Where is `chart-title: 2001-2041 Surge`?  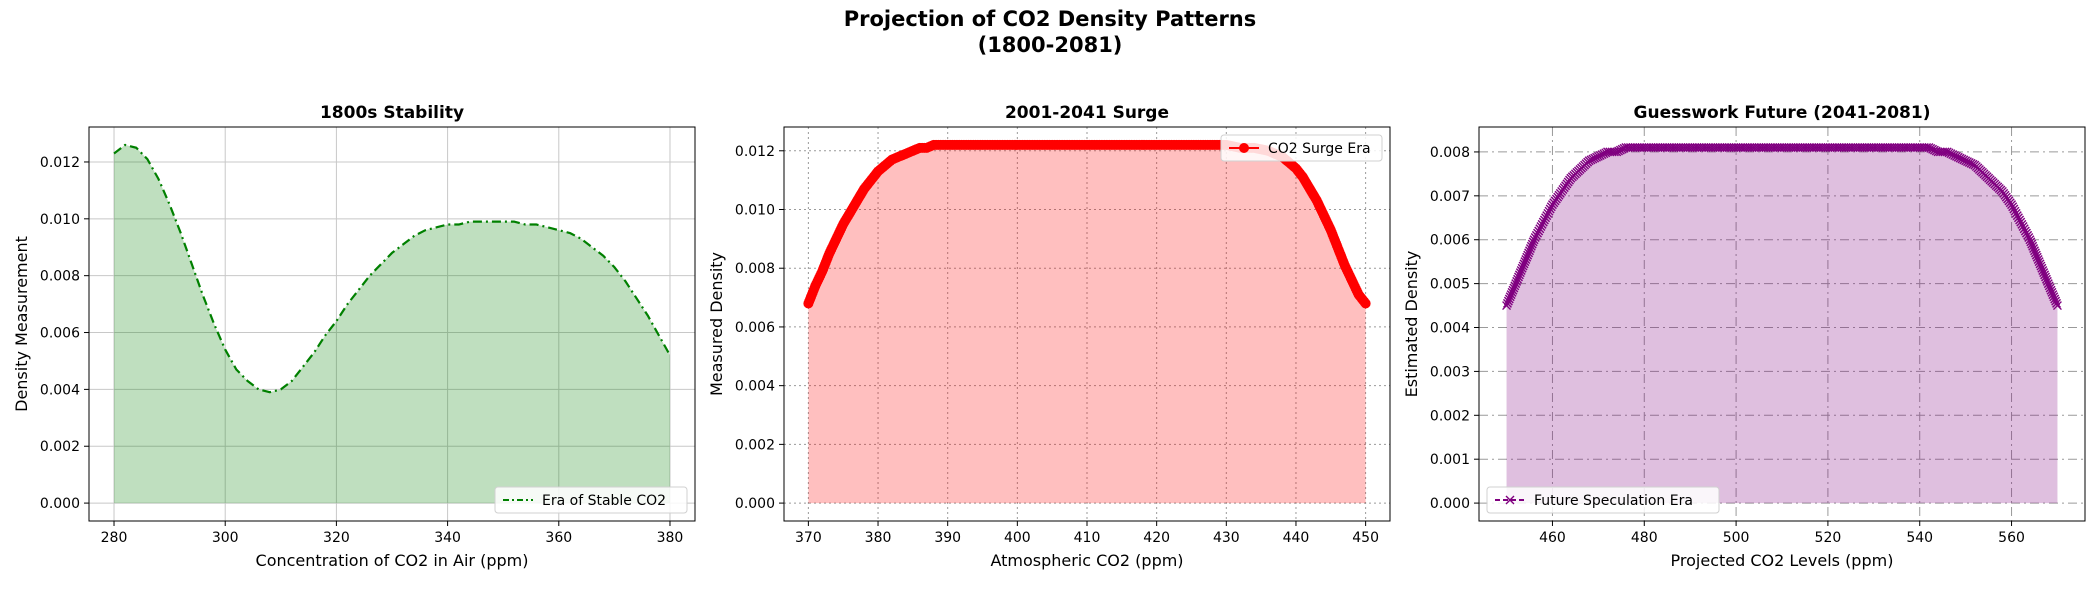
chart-title: 2001-2041 Surge is located at coordinates (1087, 113).